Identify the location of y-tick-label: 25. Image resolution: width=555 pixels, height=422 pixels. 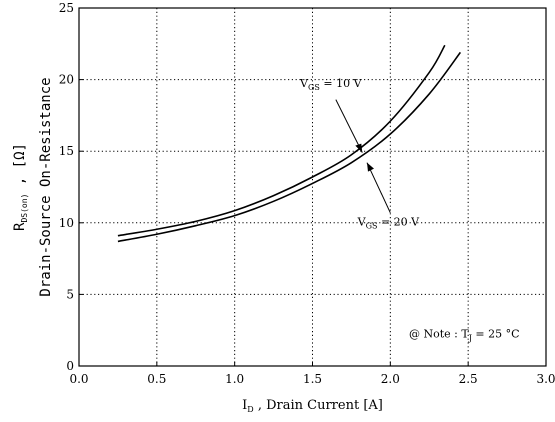
(66, 8).